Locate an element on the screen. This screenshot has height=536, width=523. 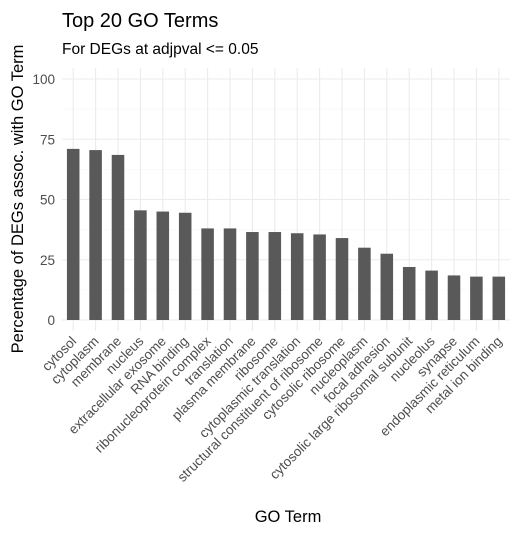
y-tick-label: 50 is located at coordinates (47, 200).